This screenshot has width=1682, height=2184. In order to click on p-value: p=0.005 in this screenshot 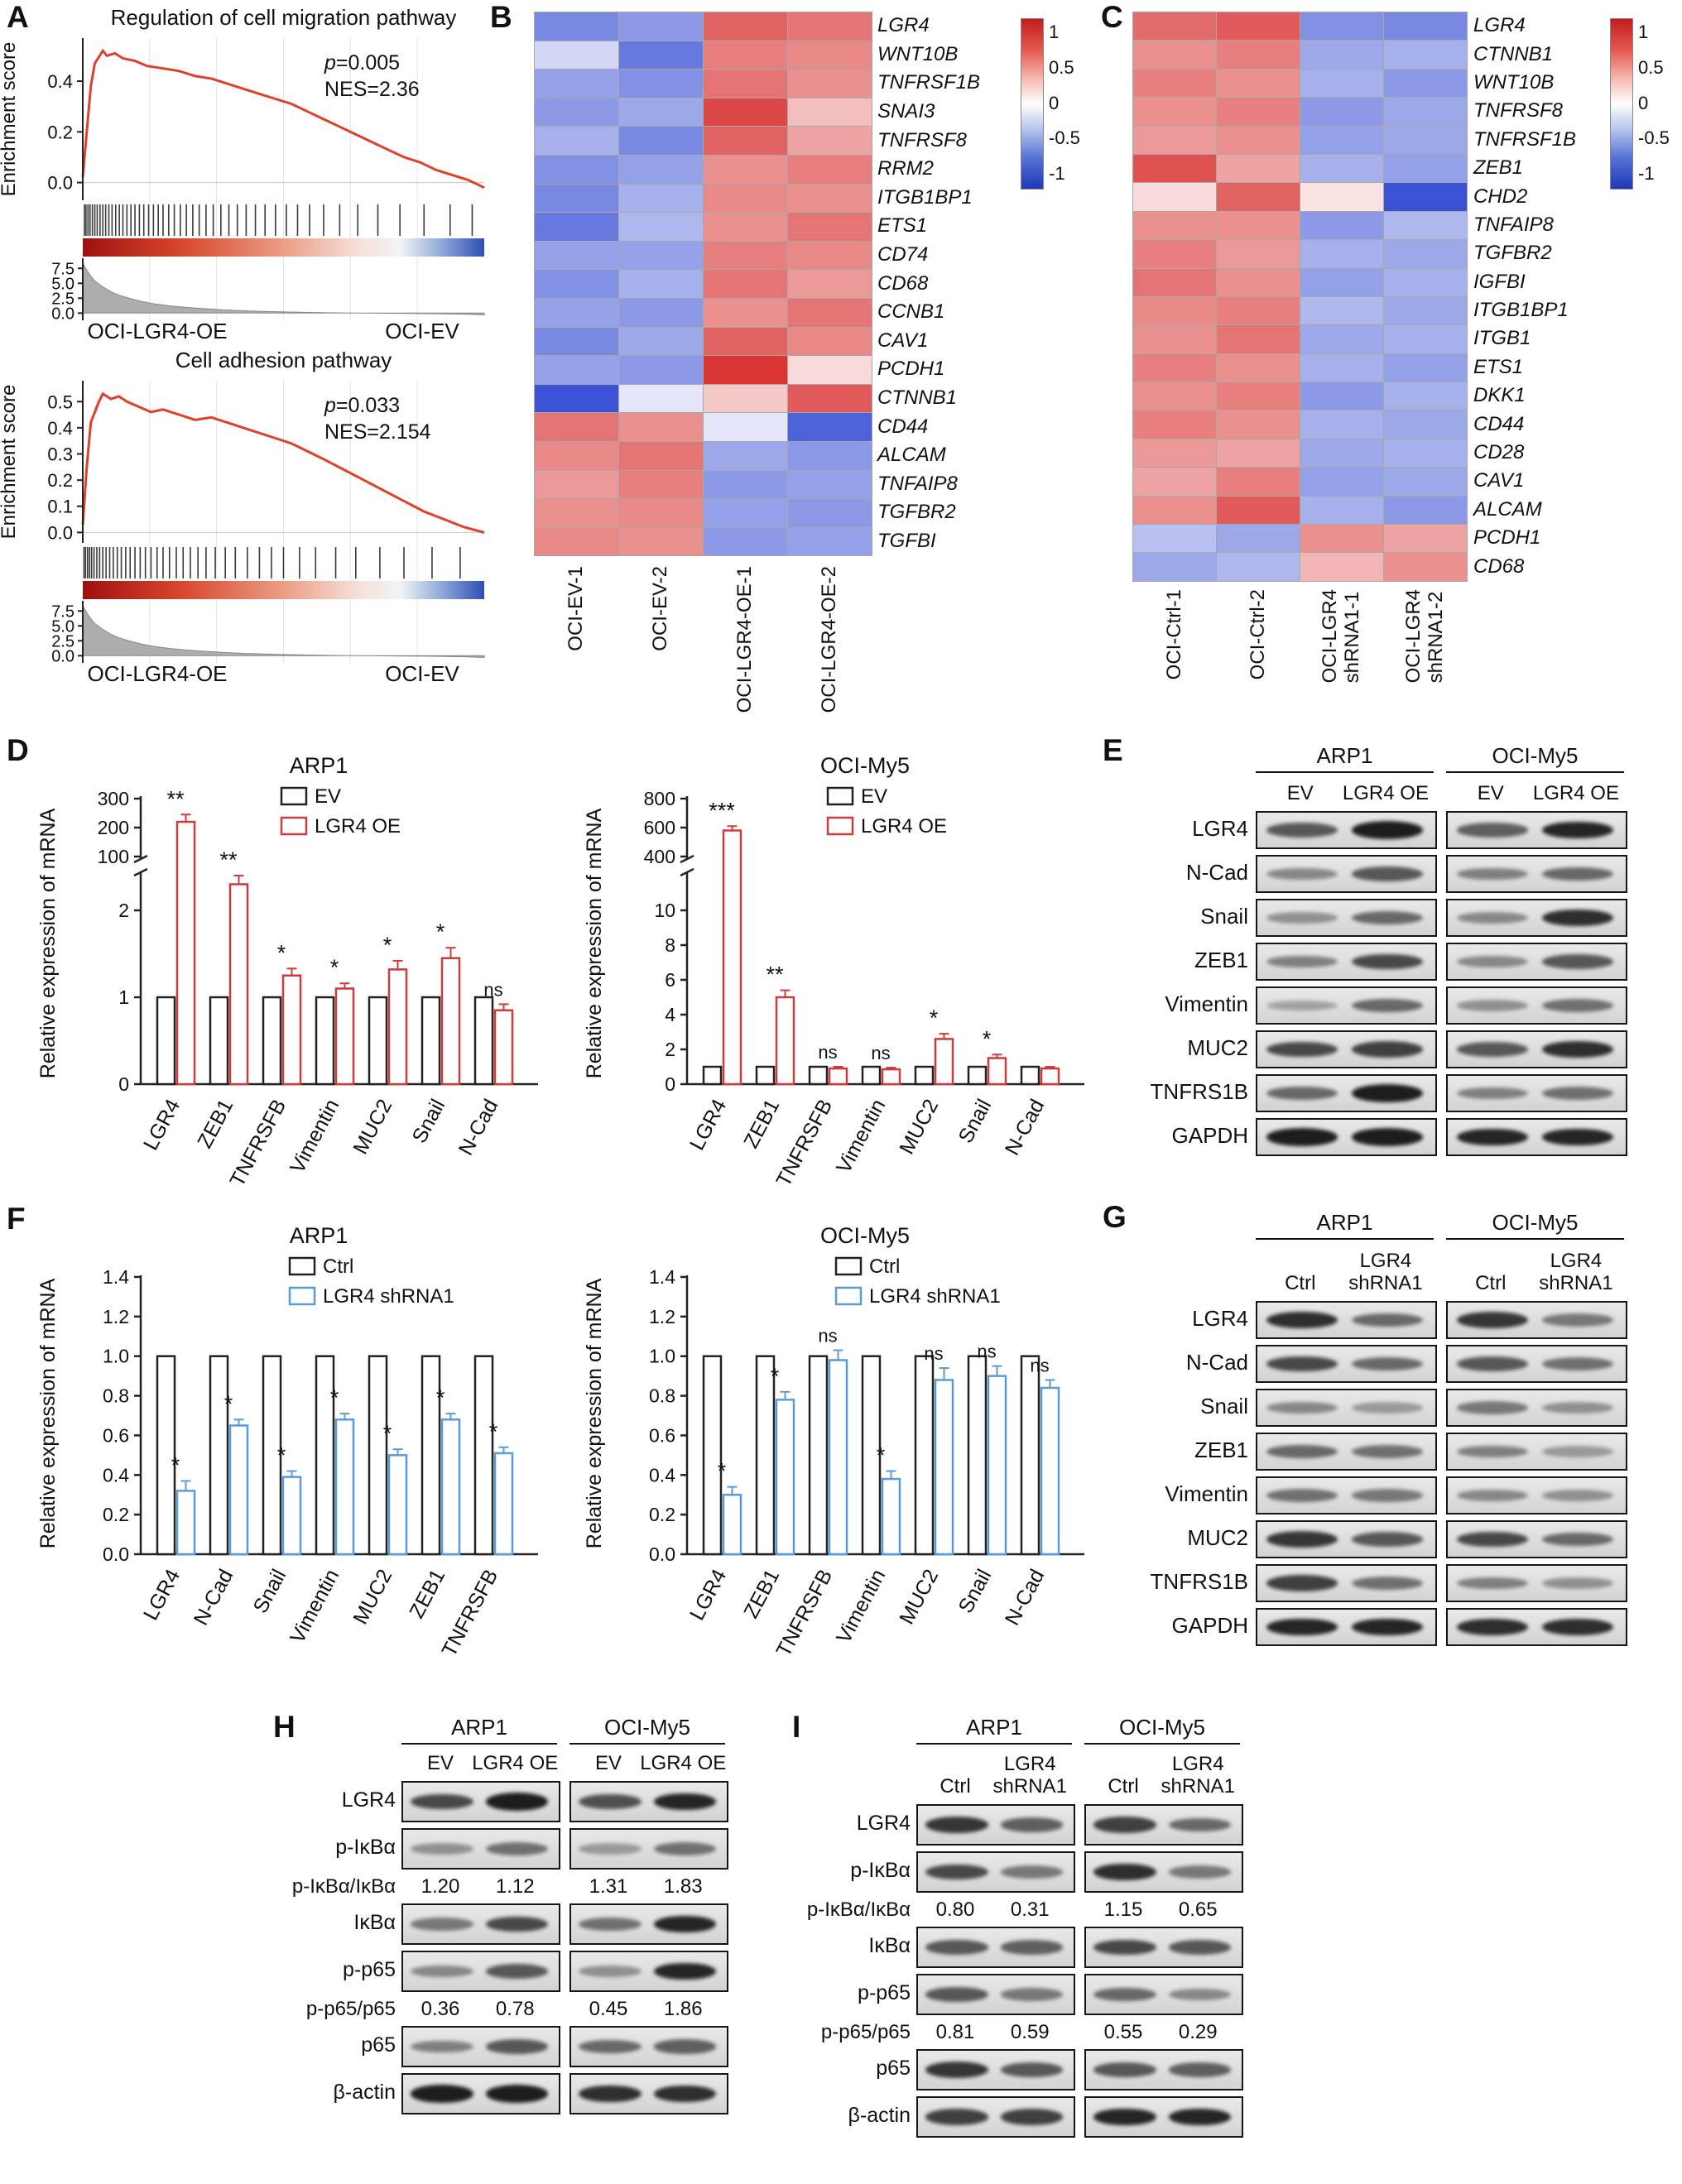, I will do `click(362, 62)`.